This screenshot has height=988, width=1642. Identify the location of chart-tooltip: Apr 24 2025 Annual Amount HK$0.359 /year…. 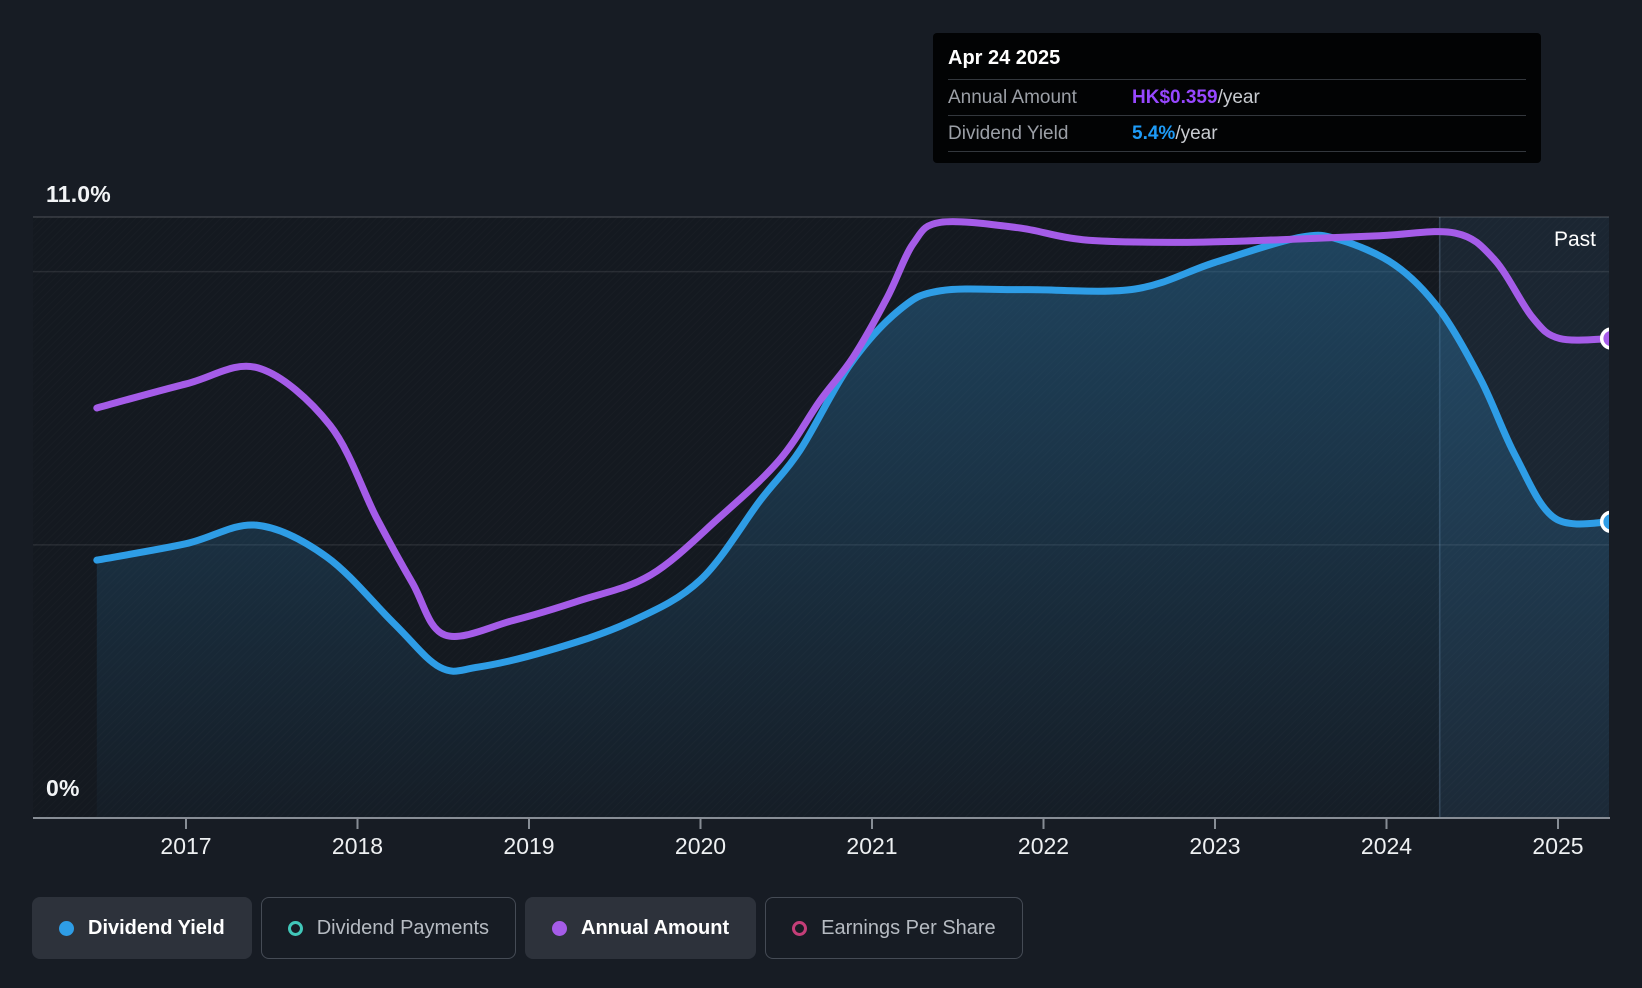
(1237, 98).